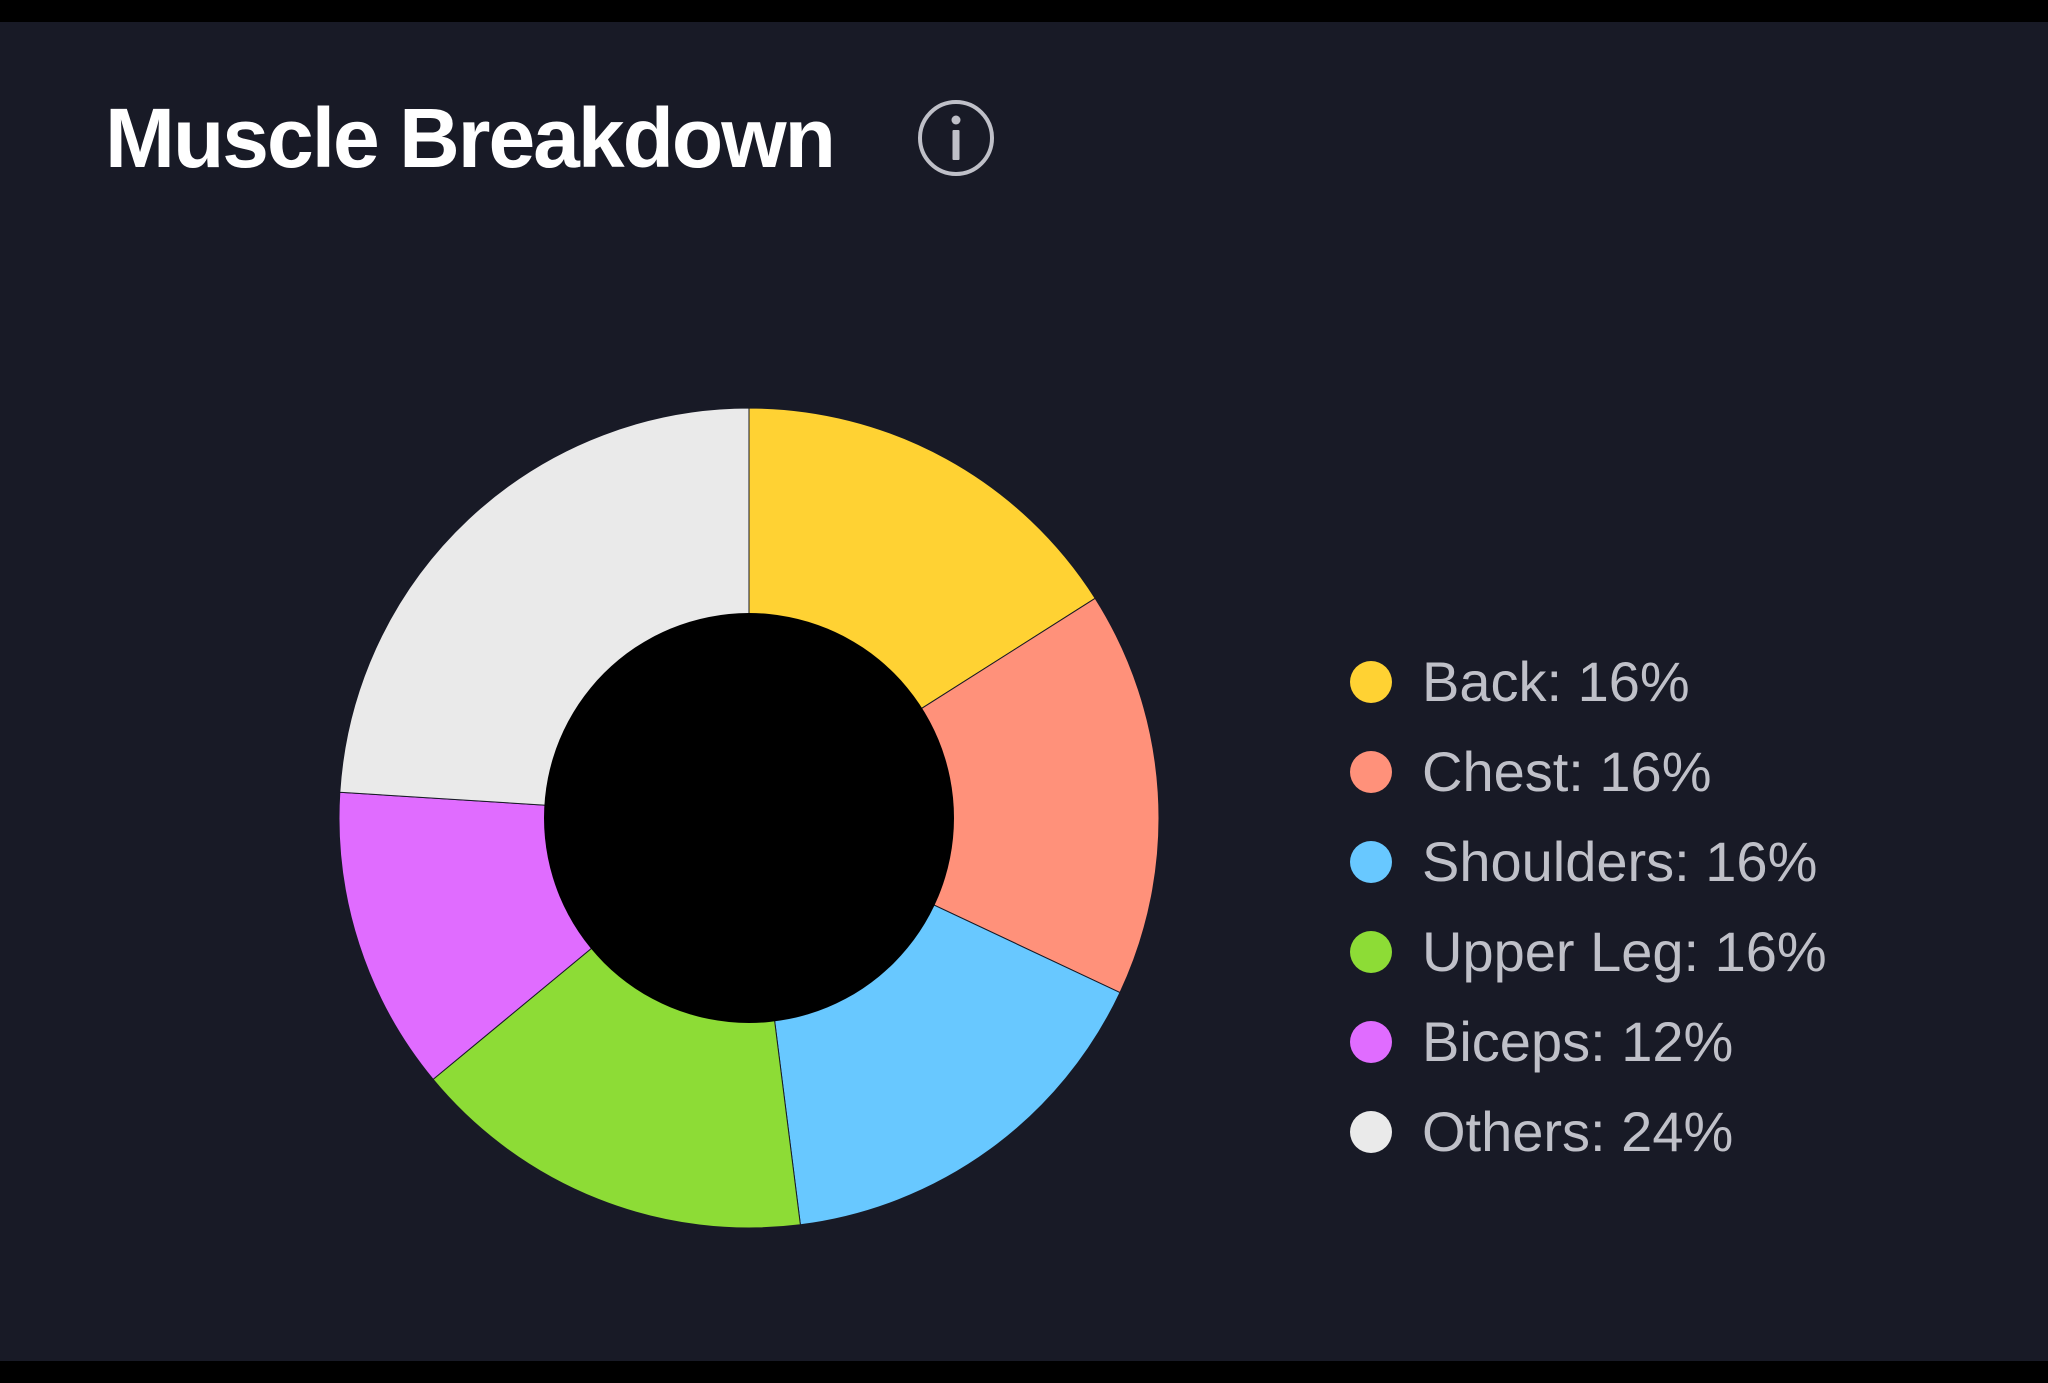  I want to click on legend-item-shoulders: Shoulders: 16%, so click(1588, 862).